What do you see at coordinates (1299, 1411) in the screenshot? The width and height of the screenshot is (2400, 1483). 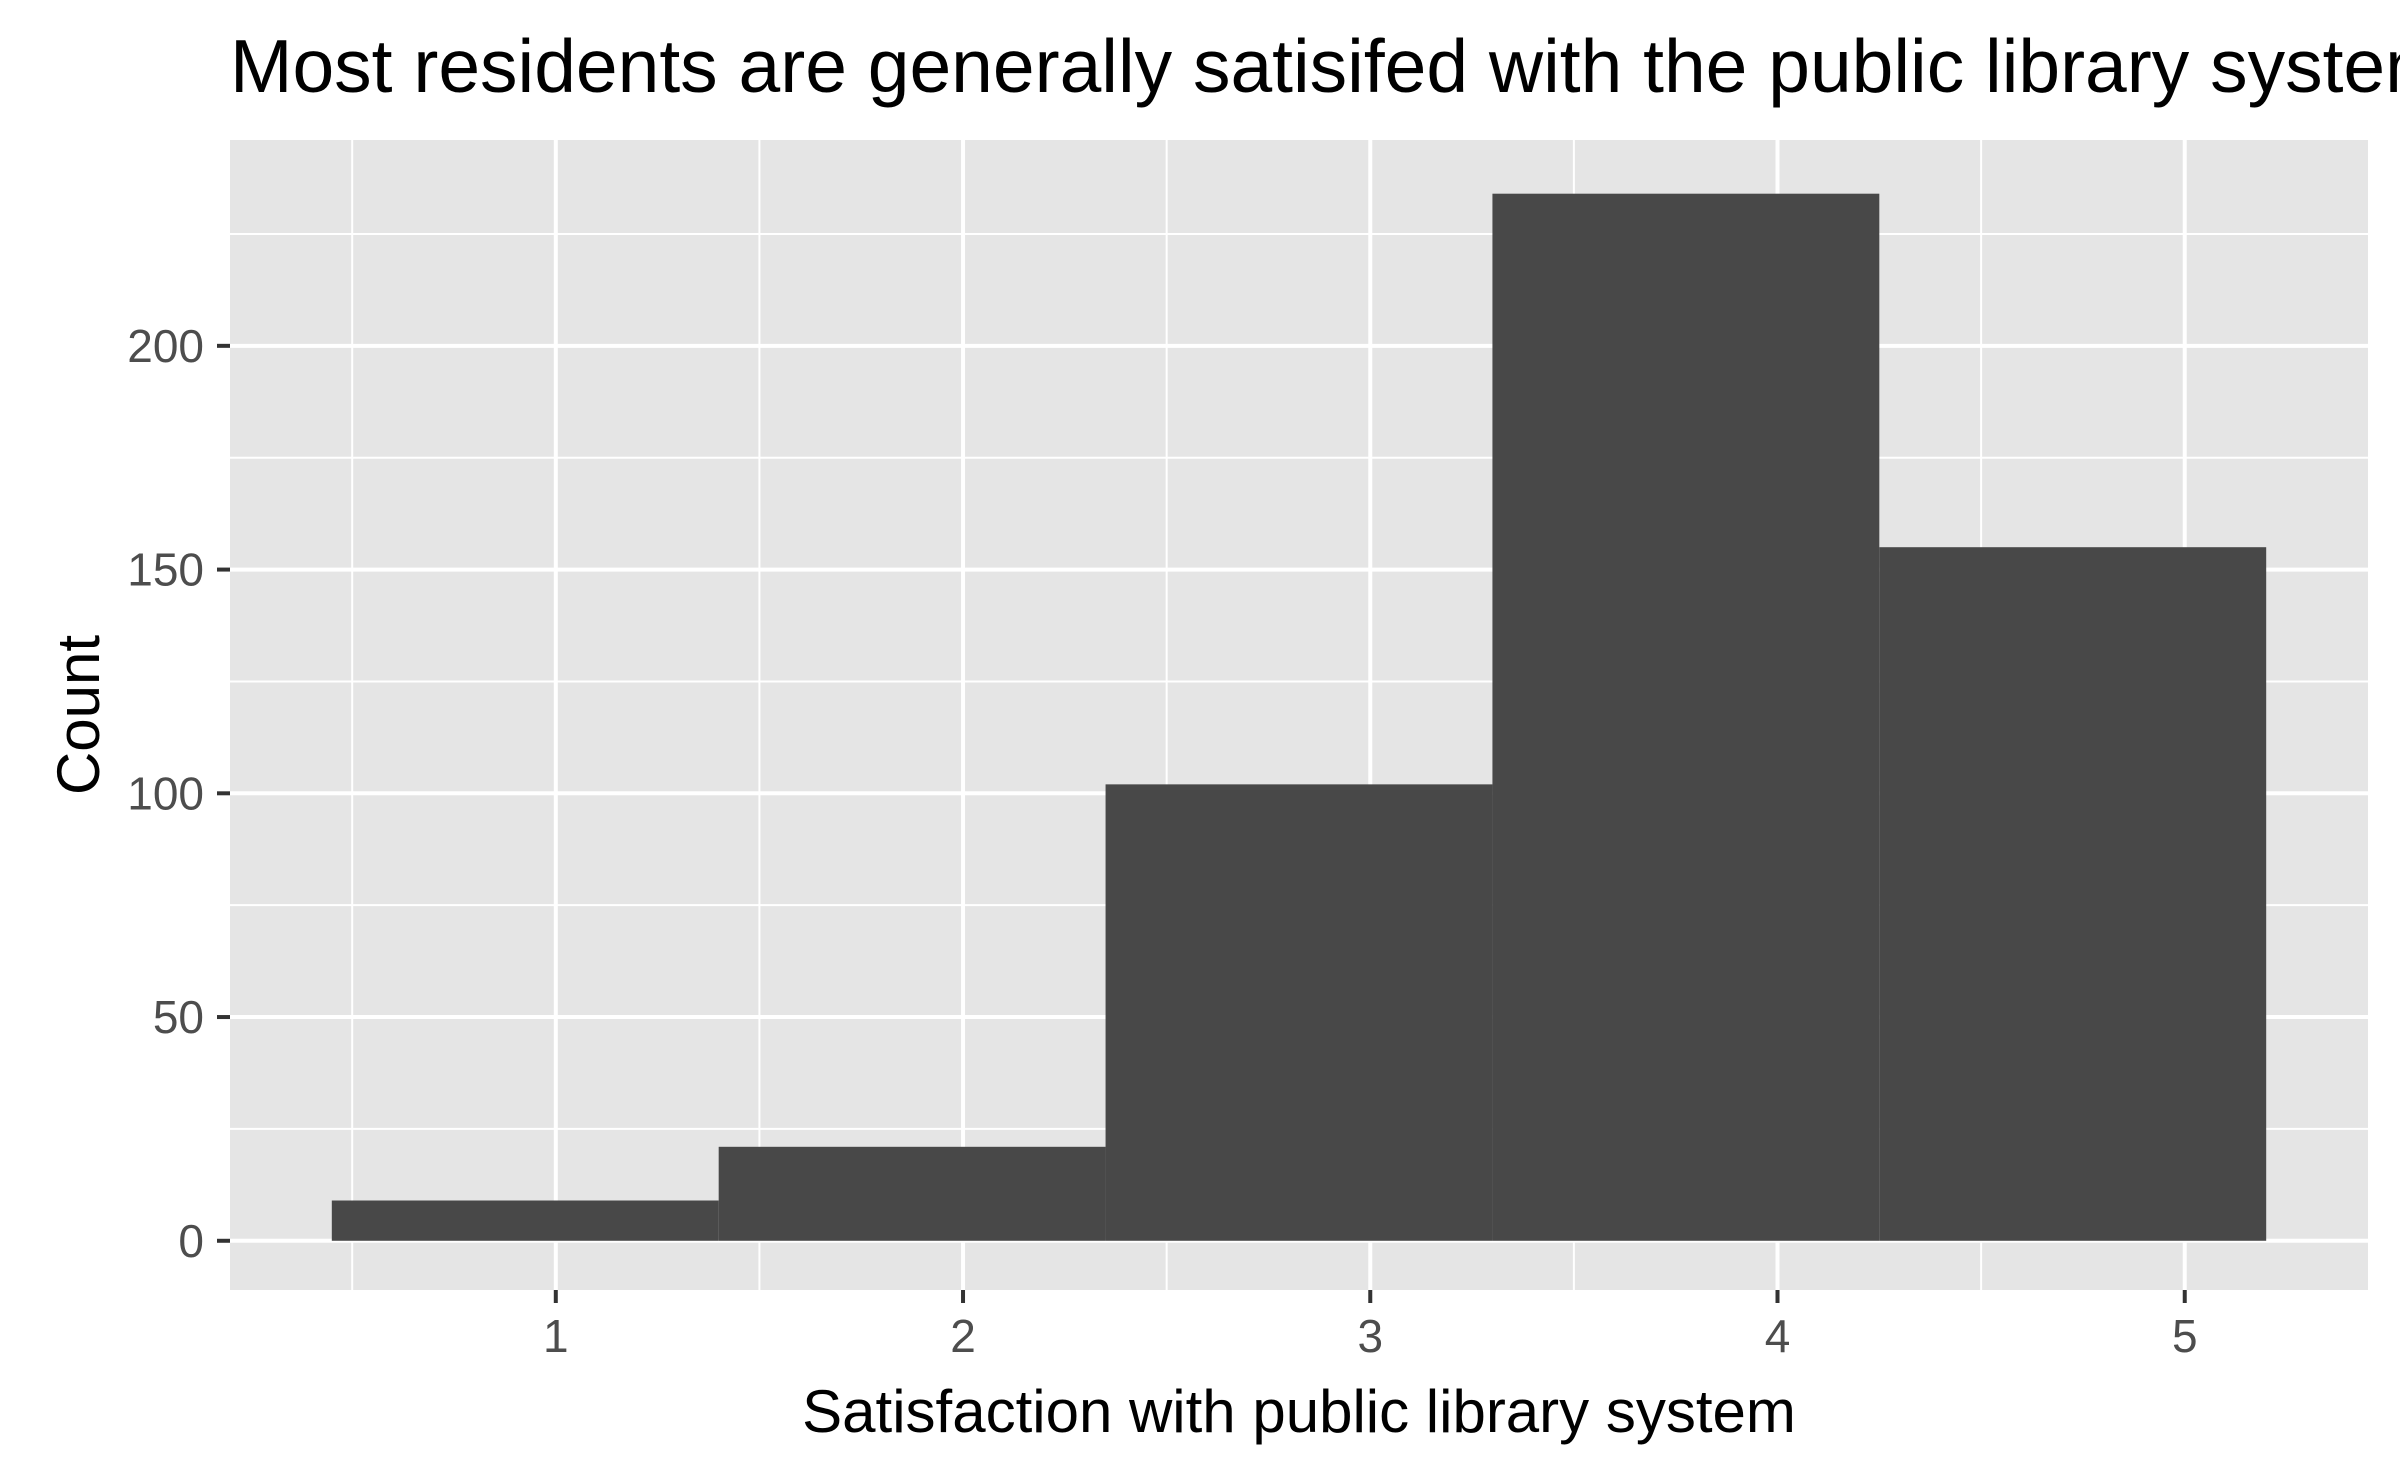 I see `x-axis-title: Satisfaction with public library system` at bounding box center [1299, 1411].